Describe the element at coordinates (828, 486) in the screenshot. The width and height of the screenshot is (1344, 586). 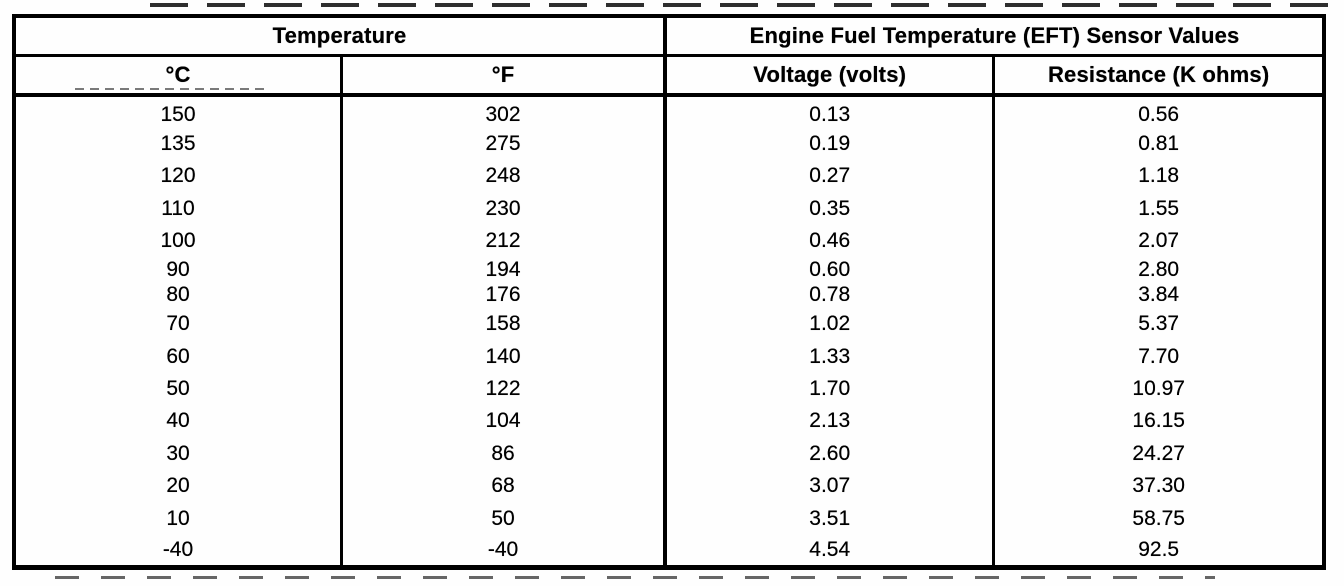
I see `cell-voltage: 3.07` at that location.